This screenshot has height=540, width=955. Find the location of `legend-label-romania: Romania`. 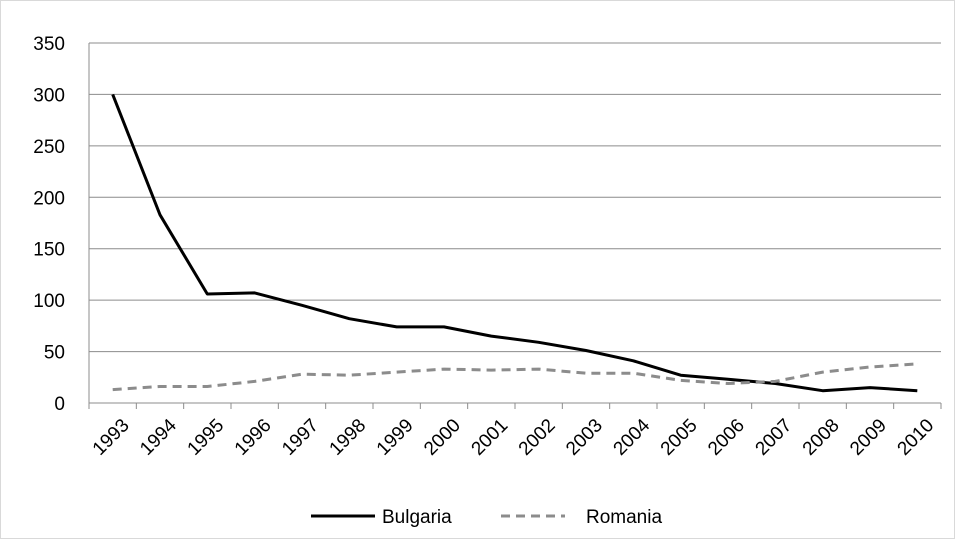

legend-label-romania: Romania is located at coordinates (624, 517).